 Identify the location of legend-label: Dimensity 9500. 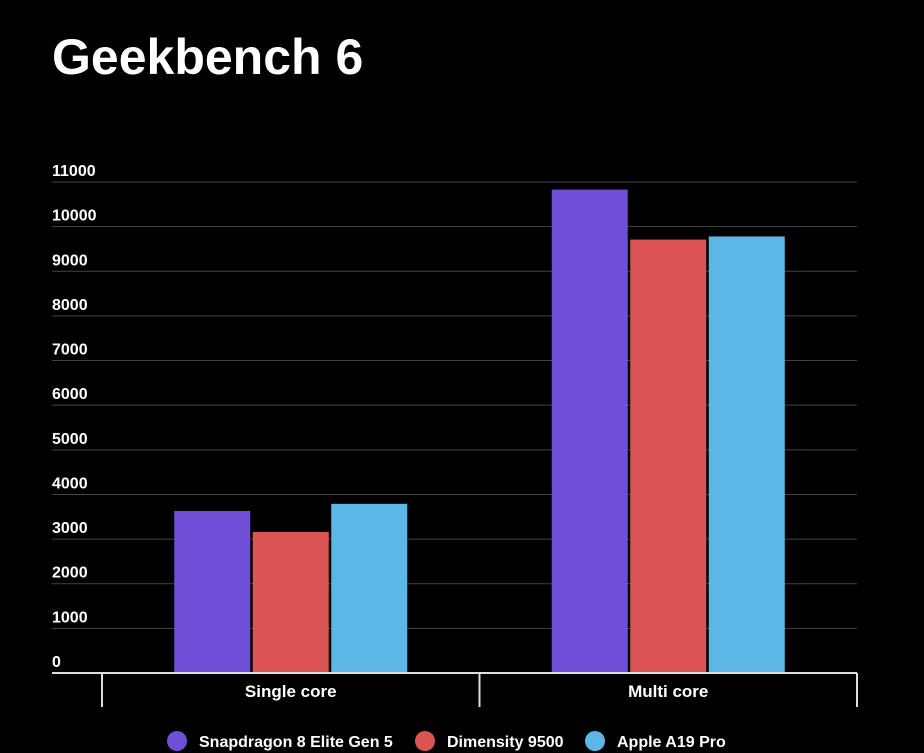
(505, 742).